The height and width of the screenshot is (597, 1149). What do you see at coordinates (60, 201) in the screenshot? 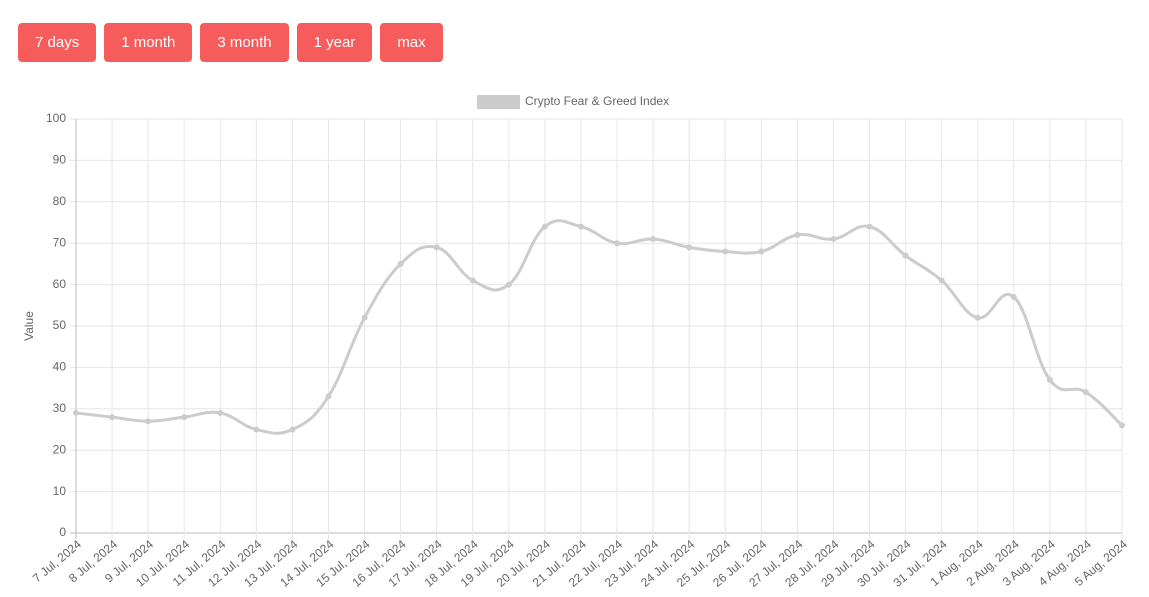
I see `y-tick-label: 80` at bounding box center [60, 201].